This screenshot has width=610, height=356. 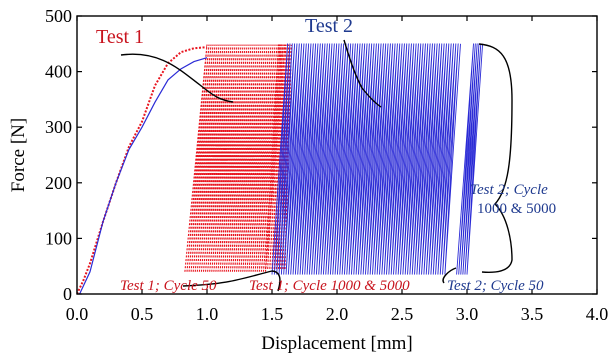 I want to click on series-1-loading-curve, so click(x=142, y=170).